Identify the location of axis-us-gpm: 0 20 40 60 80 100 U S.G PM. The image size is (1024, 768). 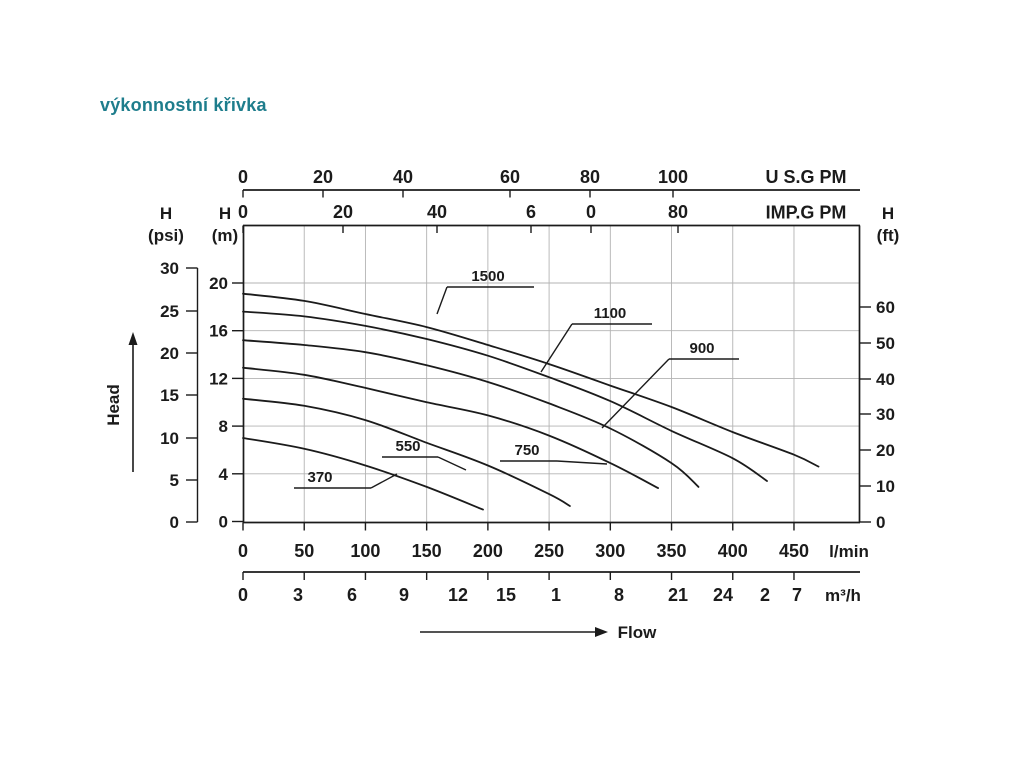
(542, 182).